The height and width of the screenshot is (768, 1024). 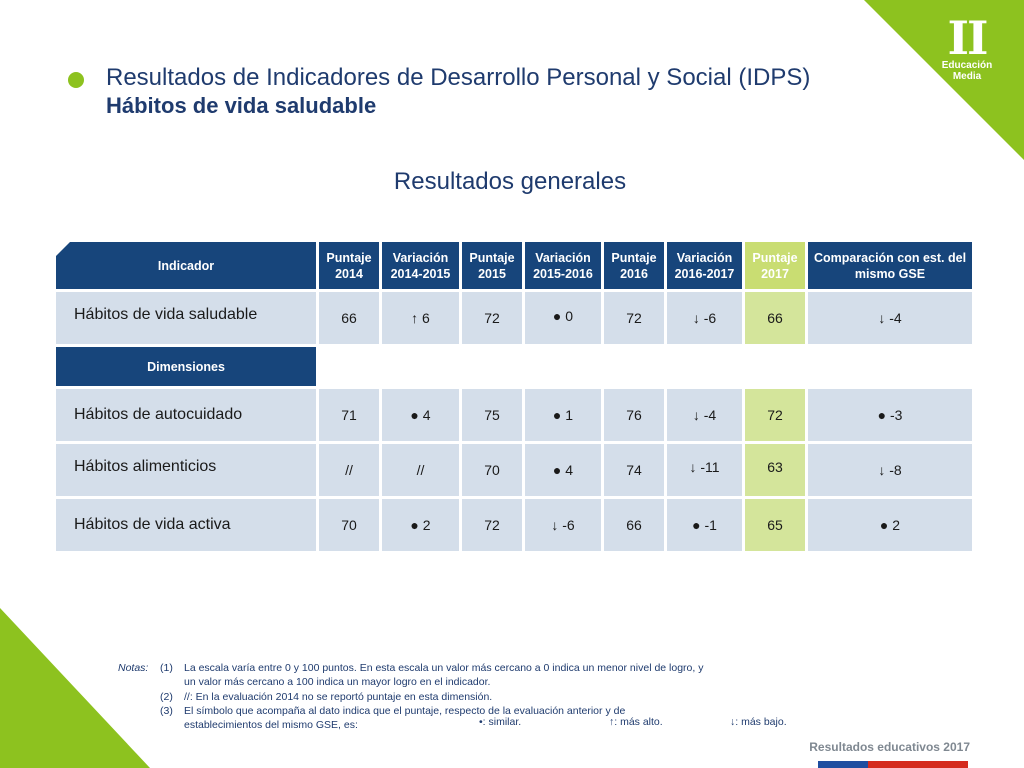 What do you see at coordinates (704, 265) in the screenshot?
I see `header-variacion-2016-2017: Variación 2016-2017` at bounding box center [704, 265].